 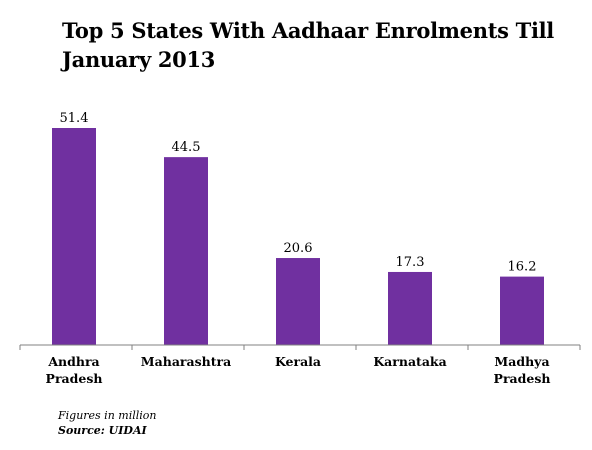 What do you see at coordinates (186, 147) in the screenshot?
I see `data-label-2: 44.5` at bounding box center [186, 147].